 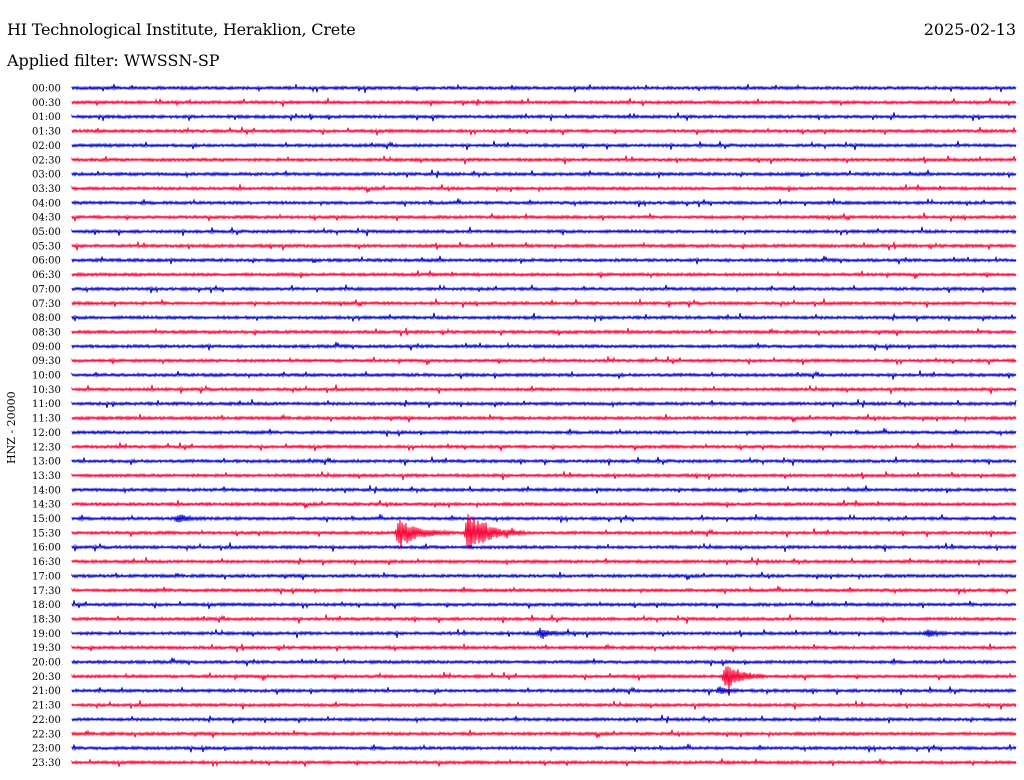 What do you see at coordinates (46, 648) in the screenshot?
I see `time-label: 19:30` at bounding box center [46, 648].